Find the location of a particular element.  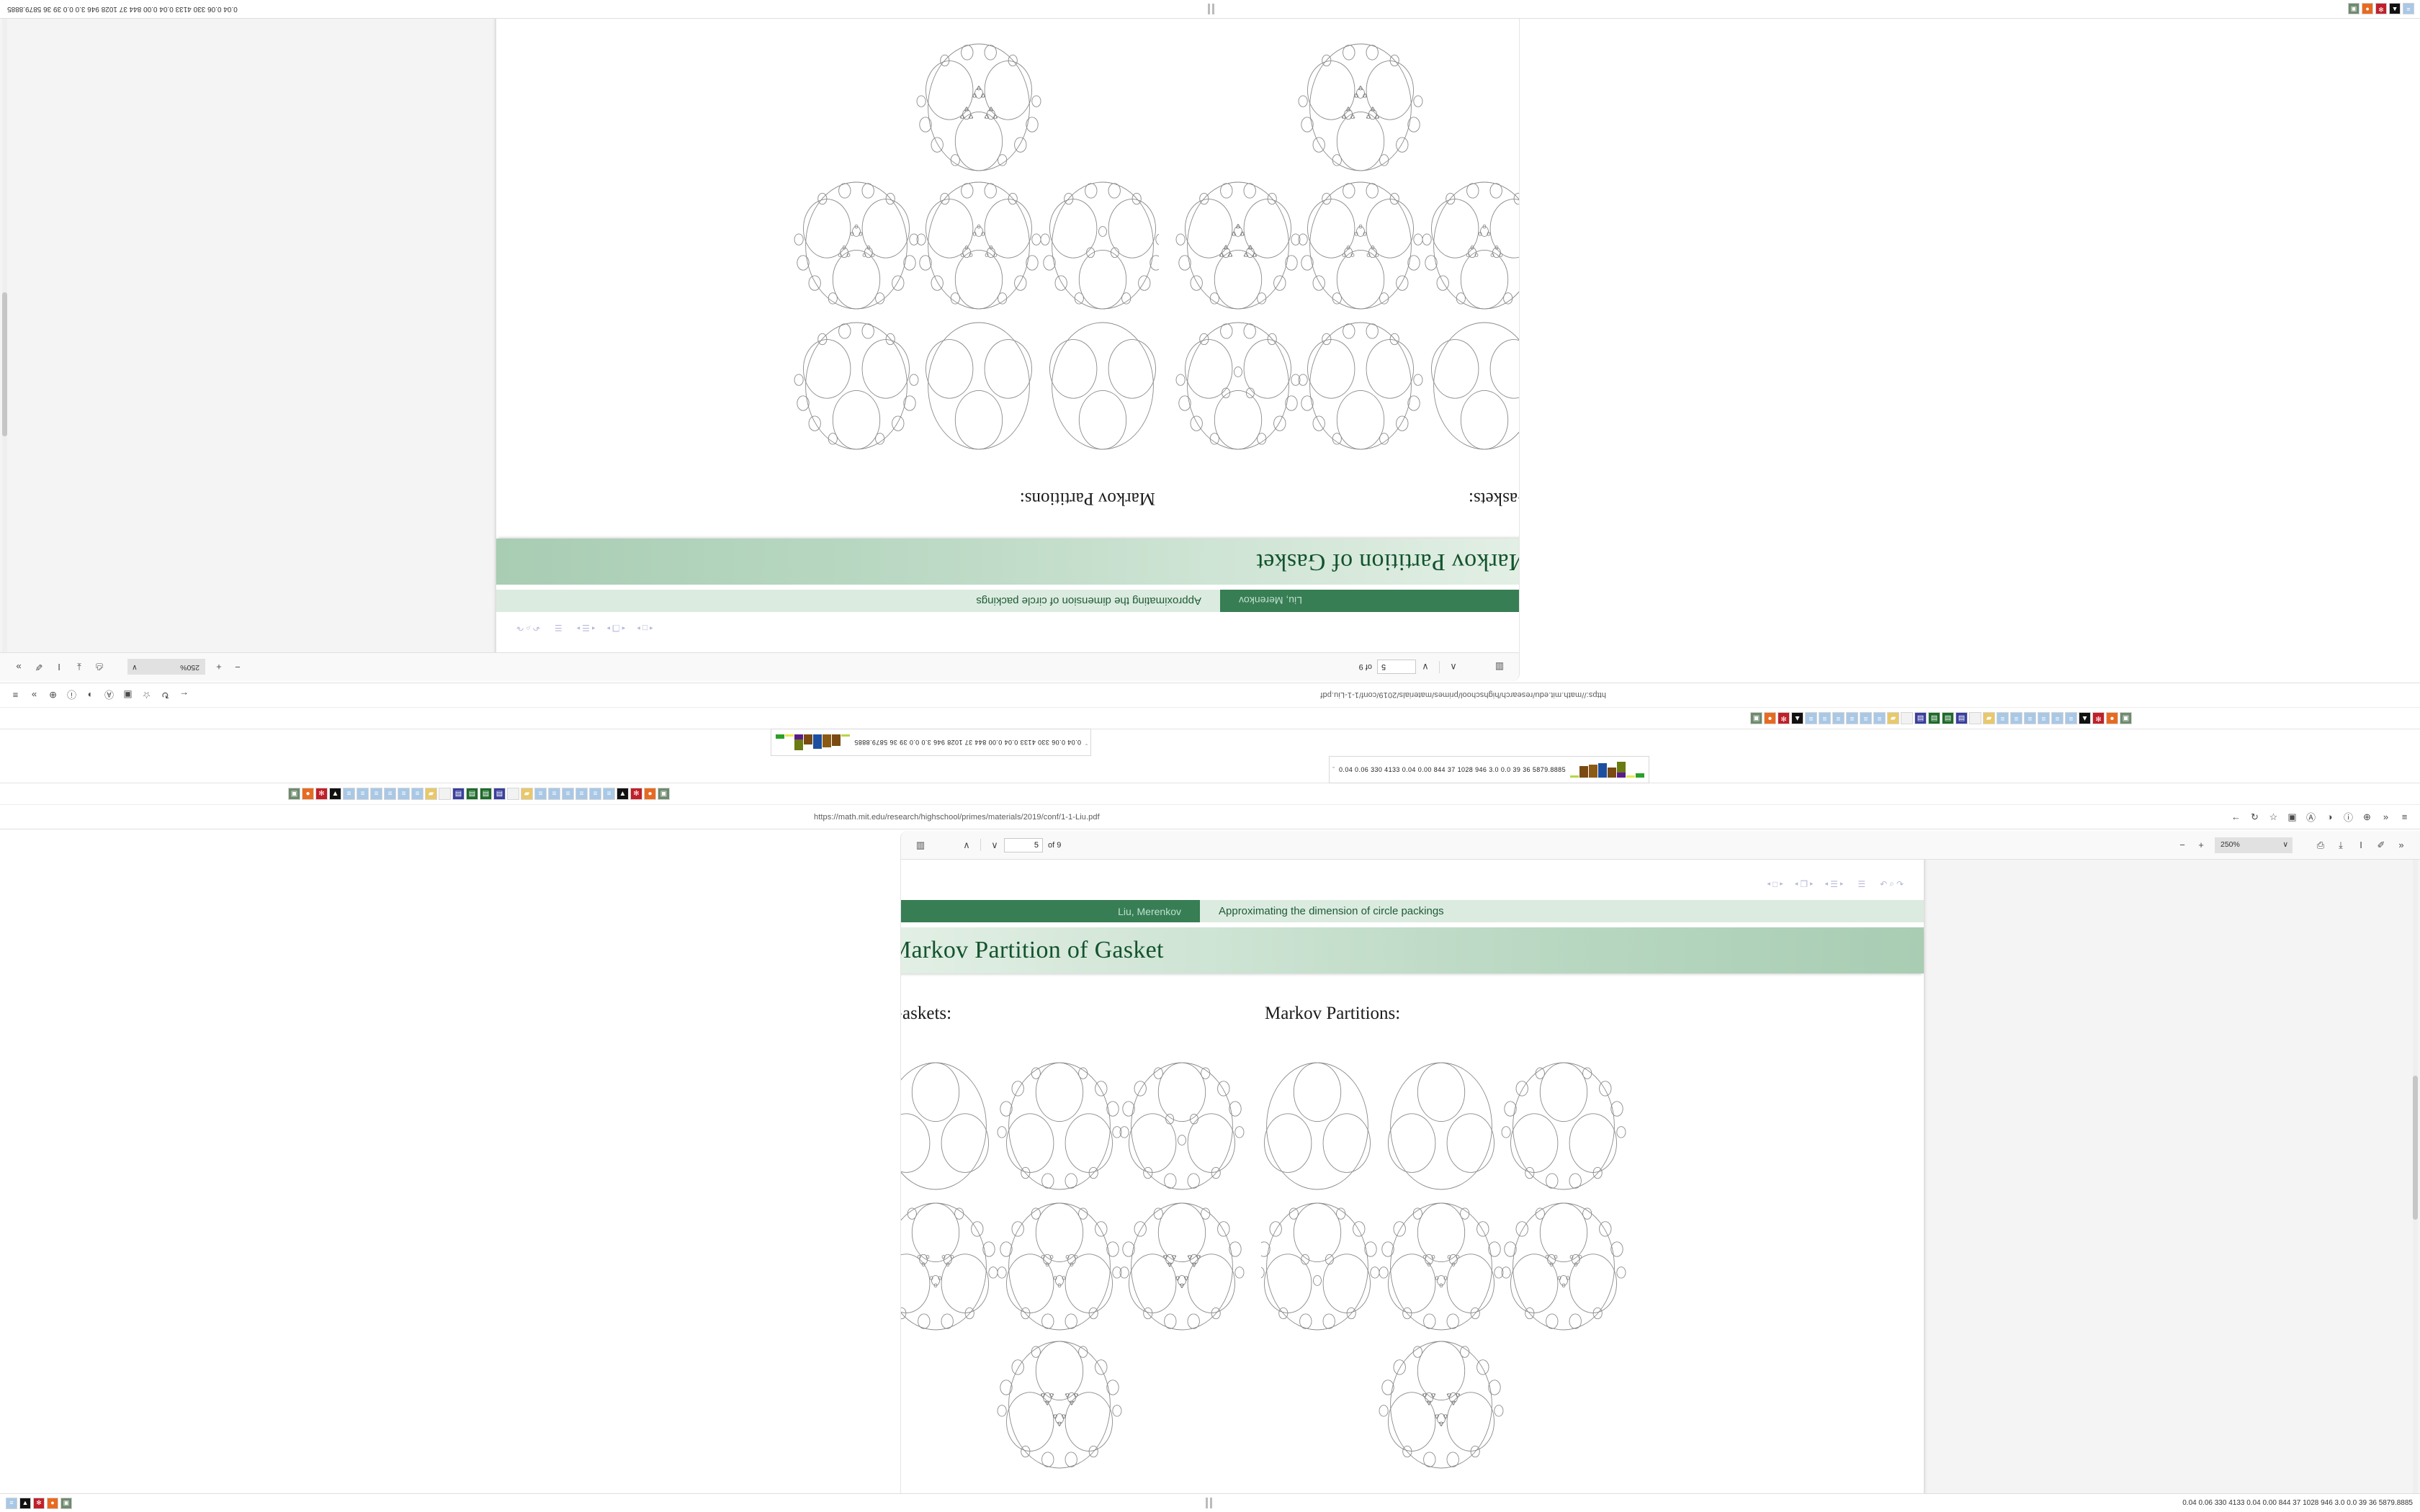

back-icon: ← is located at coordinates (2236, 816).